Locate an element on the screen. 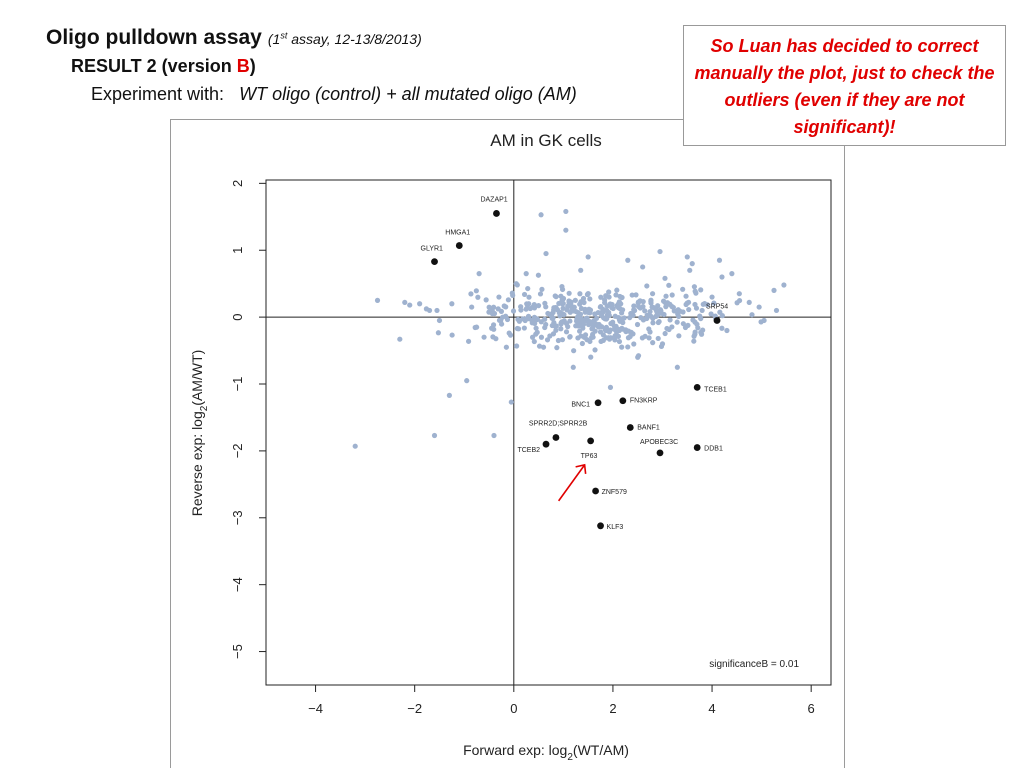  significance-legend: significanceB = 0.01 is located at coordinates (754, 664).